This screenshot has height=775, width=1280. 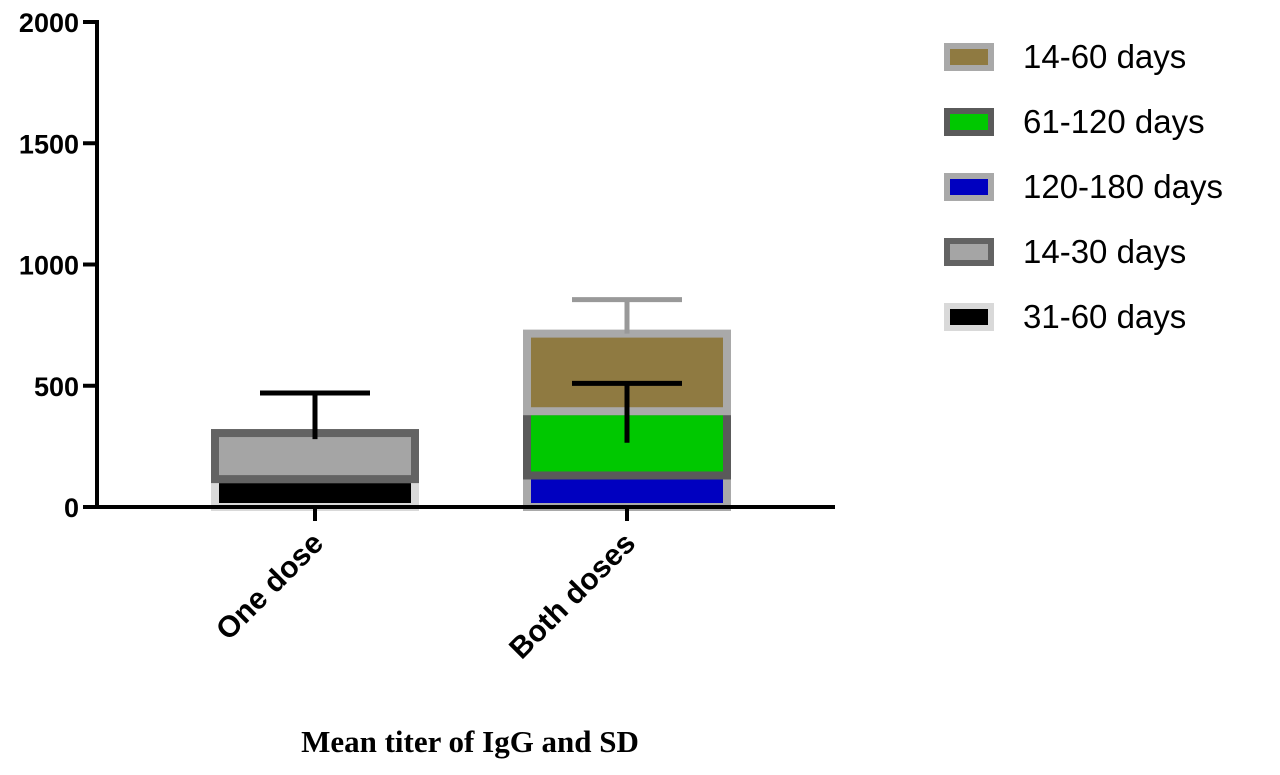 What do you see at coordinates (1104, 251) in the screenshot?
I see `legend-label: 14-30 days` at bounding box center [1104, 251].